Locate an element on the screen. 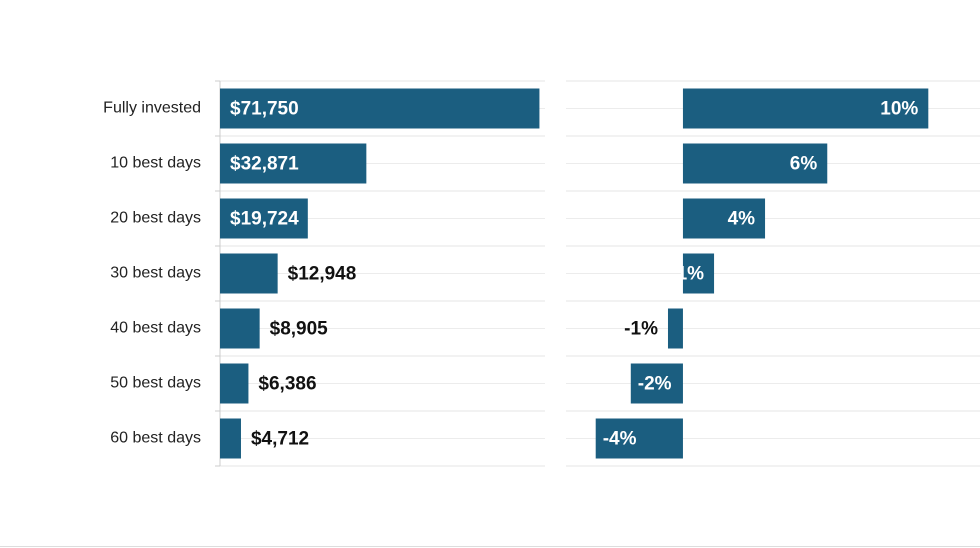 This screenshot has height=548, width=980. value-label: 1% is located at coordinates (691, 274).